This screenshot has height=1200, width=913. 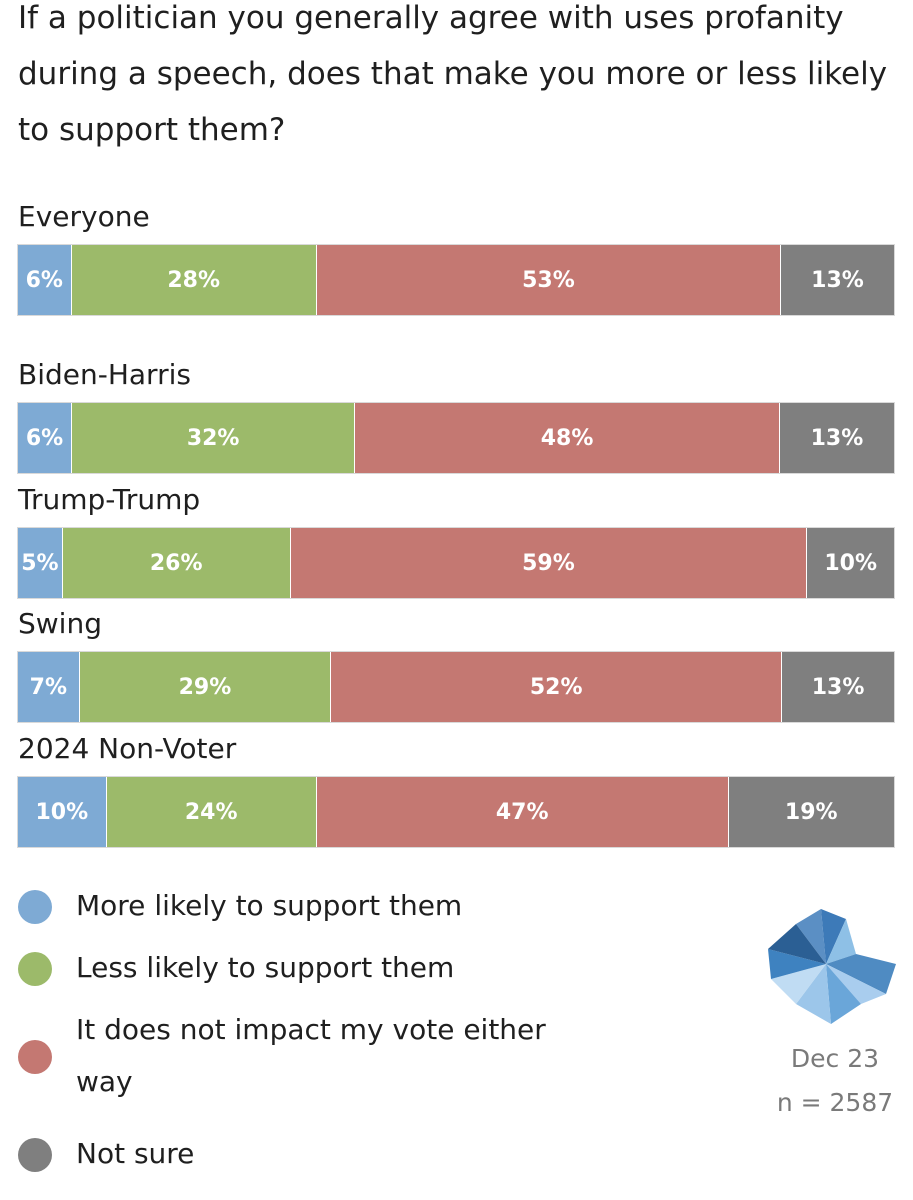 I want to click on data-label: 53%, so click(x=548, y=280).